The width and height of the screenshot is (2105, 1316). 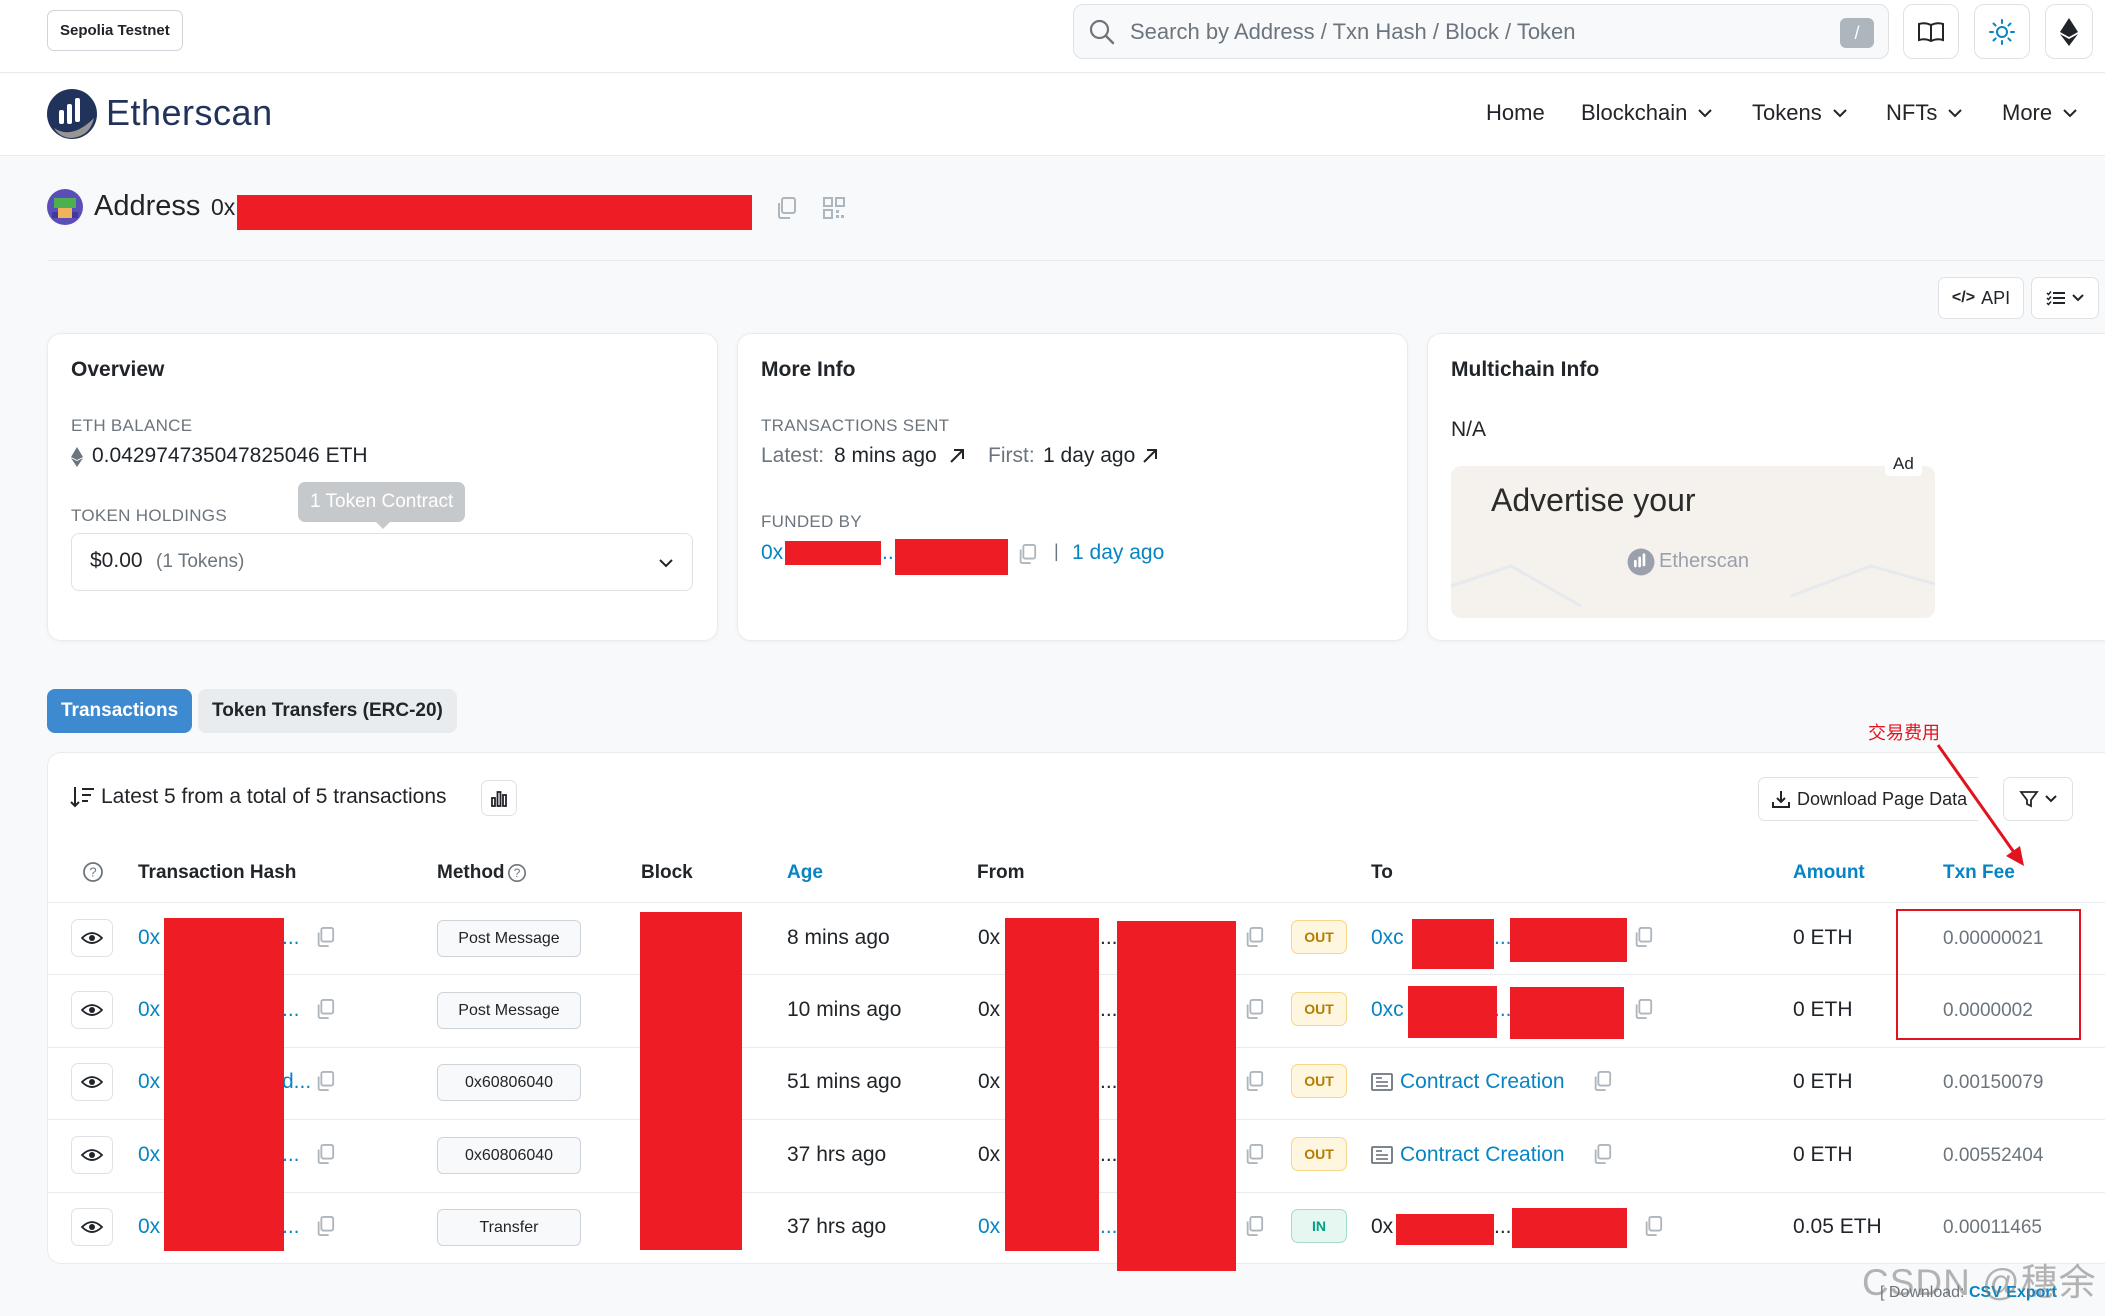 I want to click on tx-amount: 0.05 ETH, so click(x=1837, y=1226).